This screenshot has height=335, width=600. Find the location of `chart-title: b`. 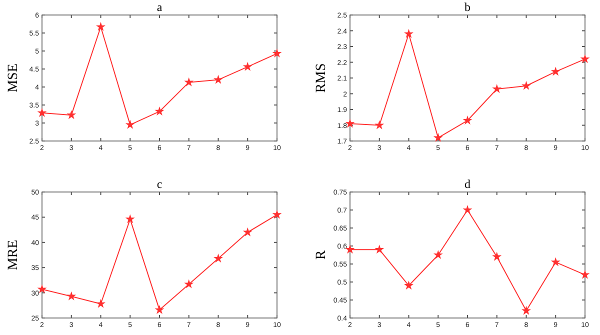

chart-title: b is located at coordinates (467, 7).